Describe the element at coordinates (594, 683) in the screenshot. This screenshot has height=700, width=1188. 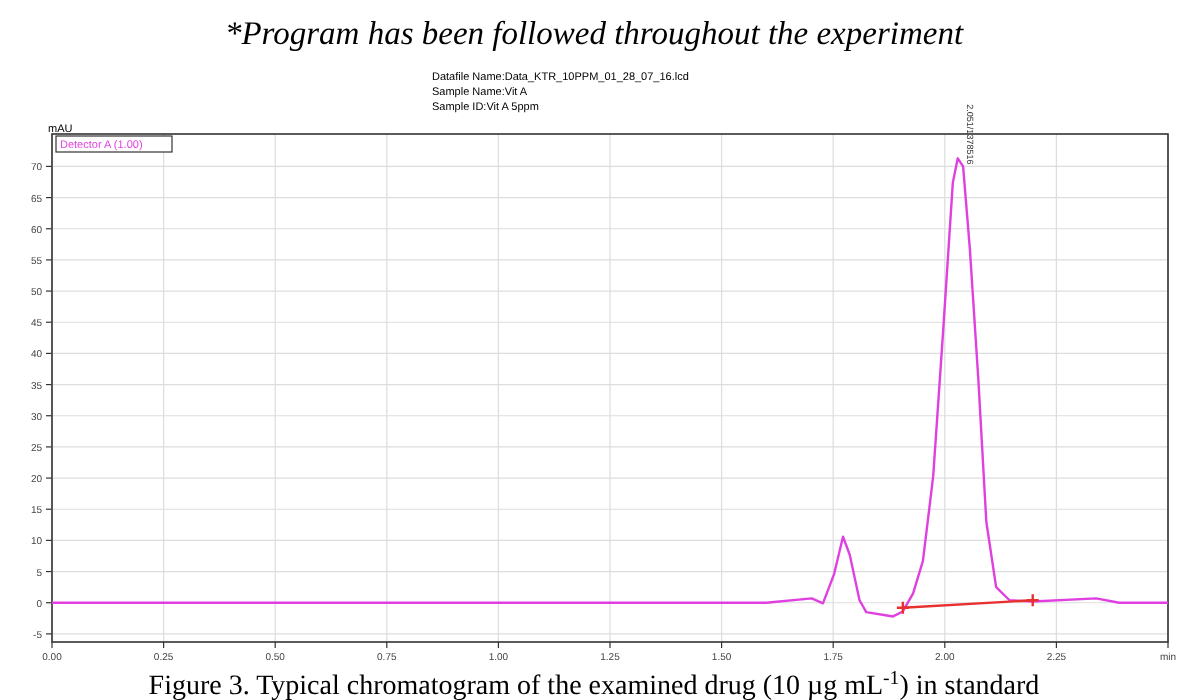
I see `caption: Figure 3. Typical chromatogram of the examined drug (10 µg mL$^{-1}$) in standard` at that location.